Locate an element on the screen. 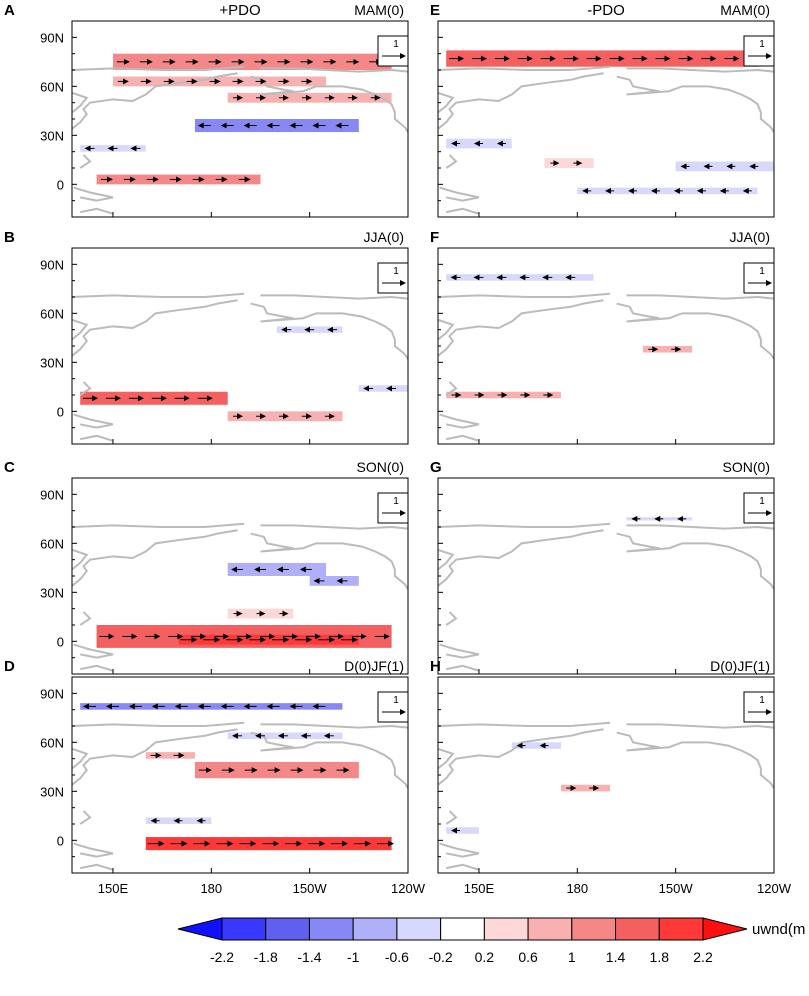 This screenshot has height=996, width=809. colorbar-label: -2.2 is located at coordinates (222, 957).